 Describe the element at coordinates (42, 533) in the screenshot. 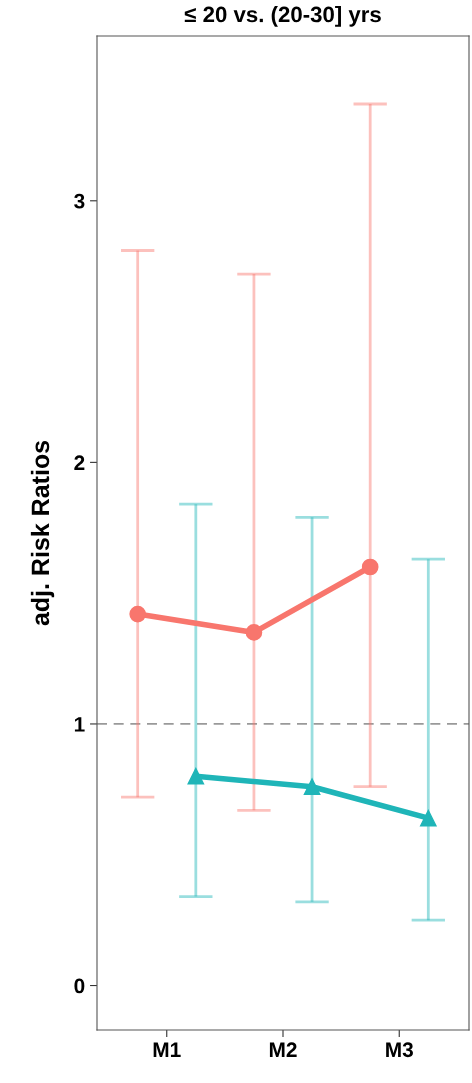

I see `y-axis-title: adj. Risk Ratios` at that location.